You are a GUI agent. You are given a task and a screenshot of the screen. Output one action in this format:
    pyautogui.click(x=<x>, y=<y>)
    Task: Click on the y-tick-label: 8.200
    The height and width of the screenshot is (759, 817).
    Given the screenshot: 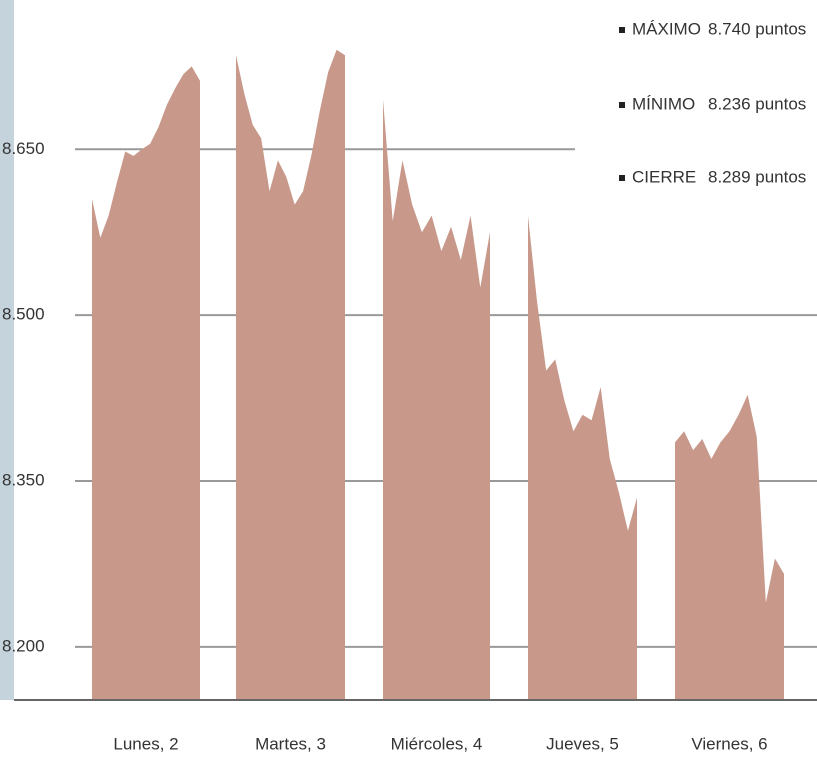 What is the action you would take?
    pyautogui.click(x=23, y=645)
    